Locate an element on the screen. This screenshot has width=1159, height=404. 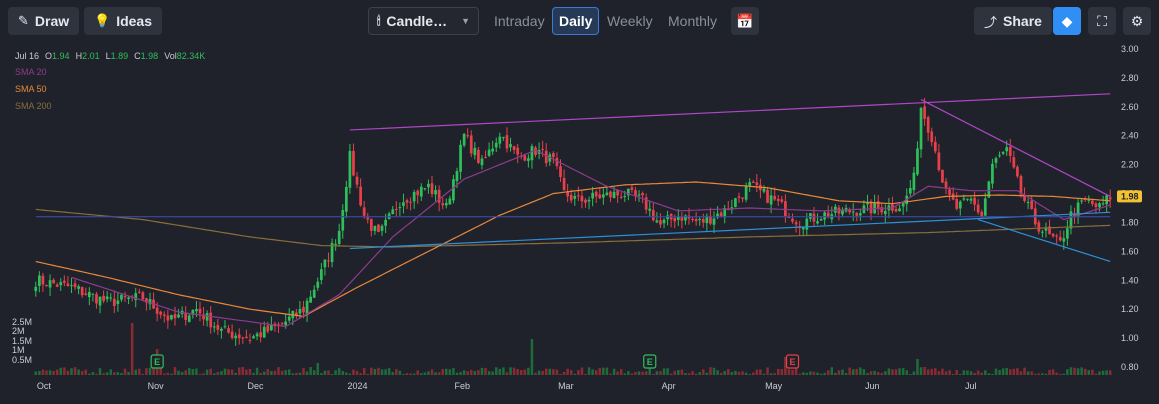
pencil-icon: ✎ is located at coordinates (23, 20).